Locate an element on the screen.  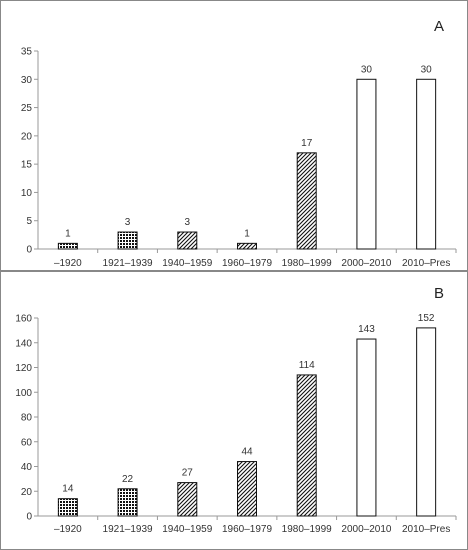
panel-a-category-label: 2000–2010 is located at coordinates (366, 263).